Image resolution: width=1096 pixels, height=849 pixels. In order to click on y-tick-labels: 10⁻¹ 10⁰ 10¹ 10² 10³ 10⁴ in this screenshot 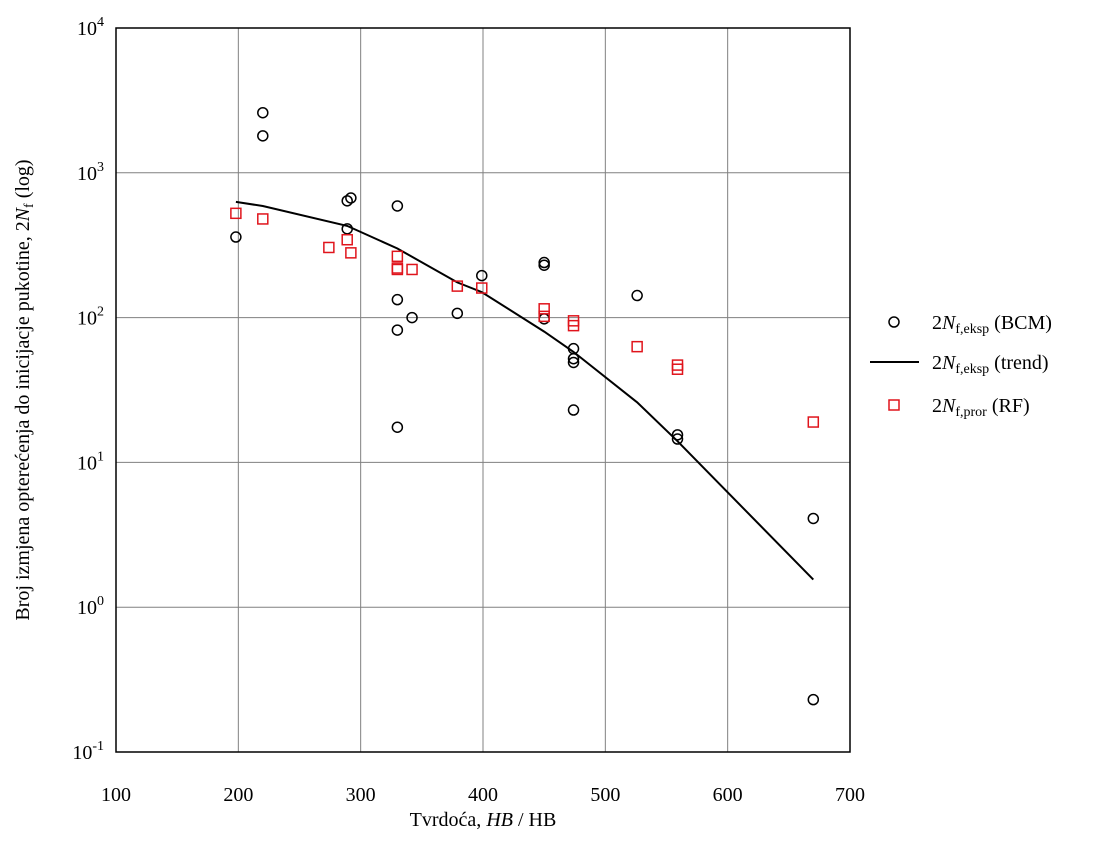, I will do `click(88, 389)`.